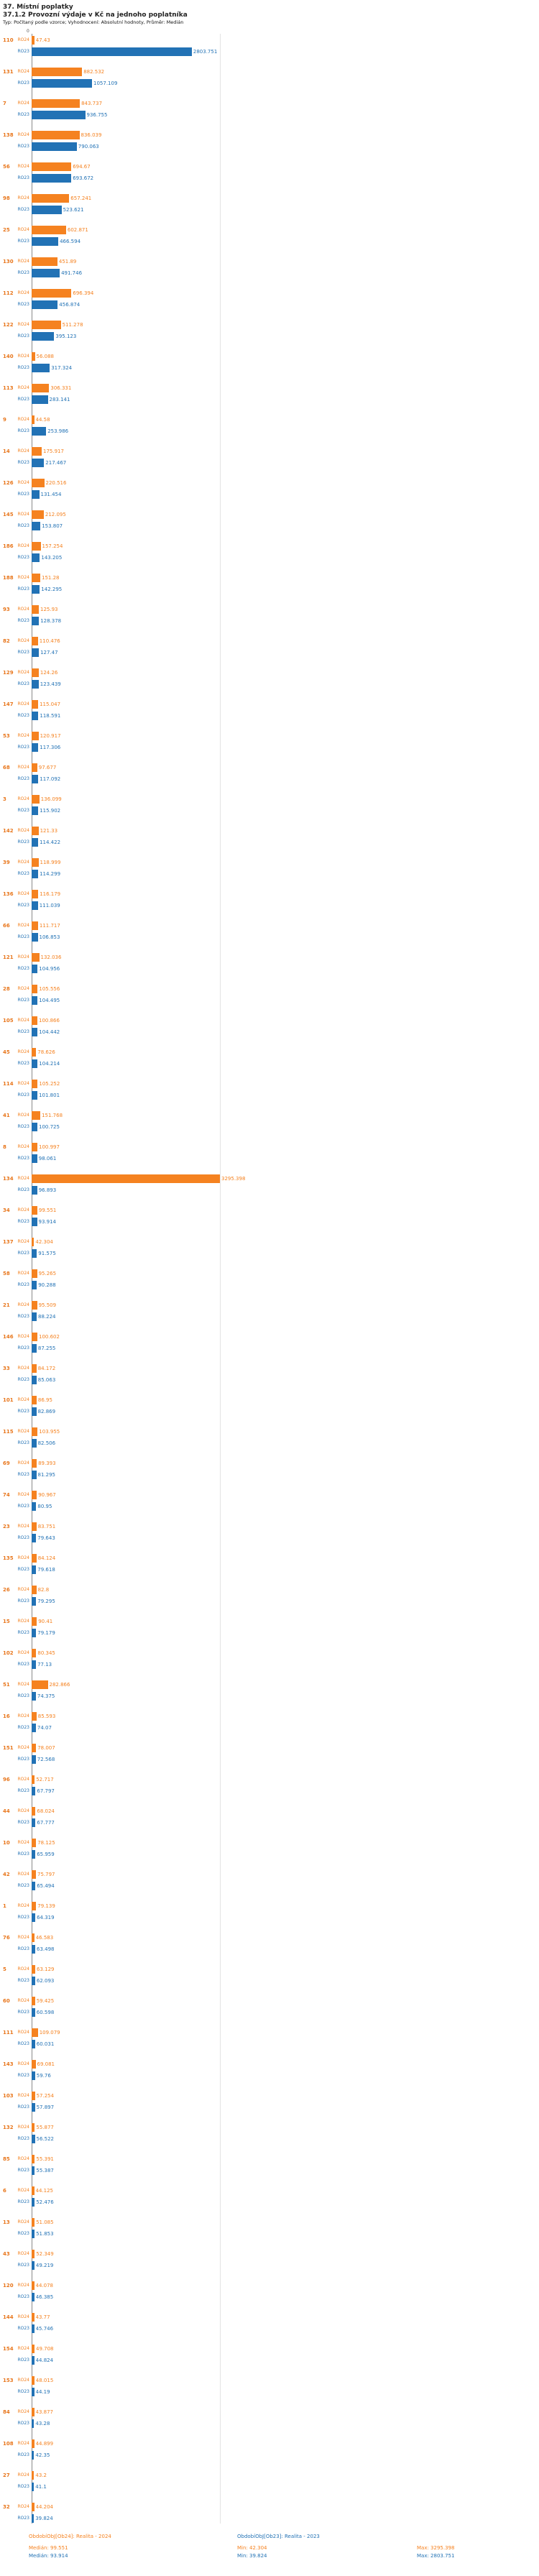 This screenshot has width=539, height=2576. Describe the element at coordinates (284, 989) in the screenshot. I see `bar-area: 105.556` at that location.